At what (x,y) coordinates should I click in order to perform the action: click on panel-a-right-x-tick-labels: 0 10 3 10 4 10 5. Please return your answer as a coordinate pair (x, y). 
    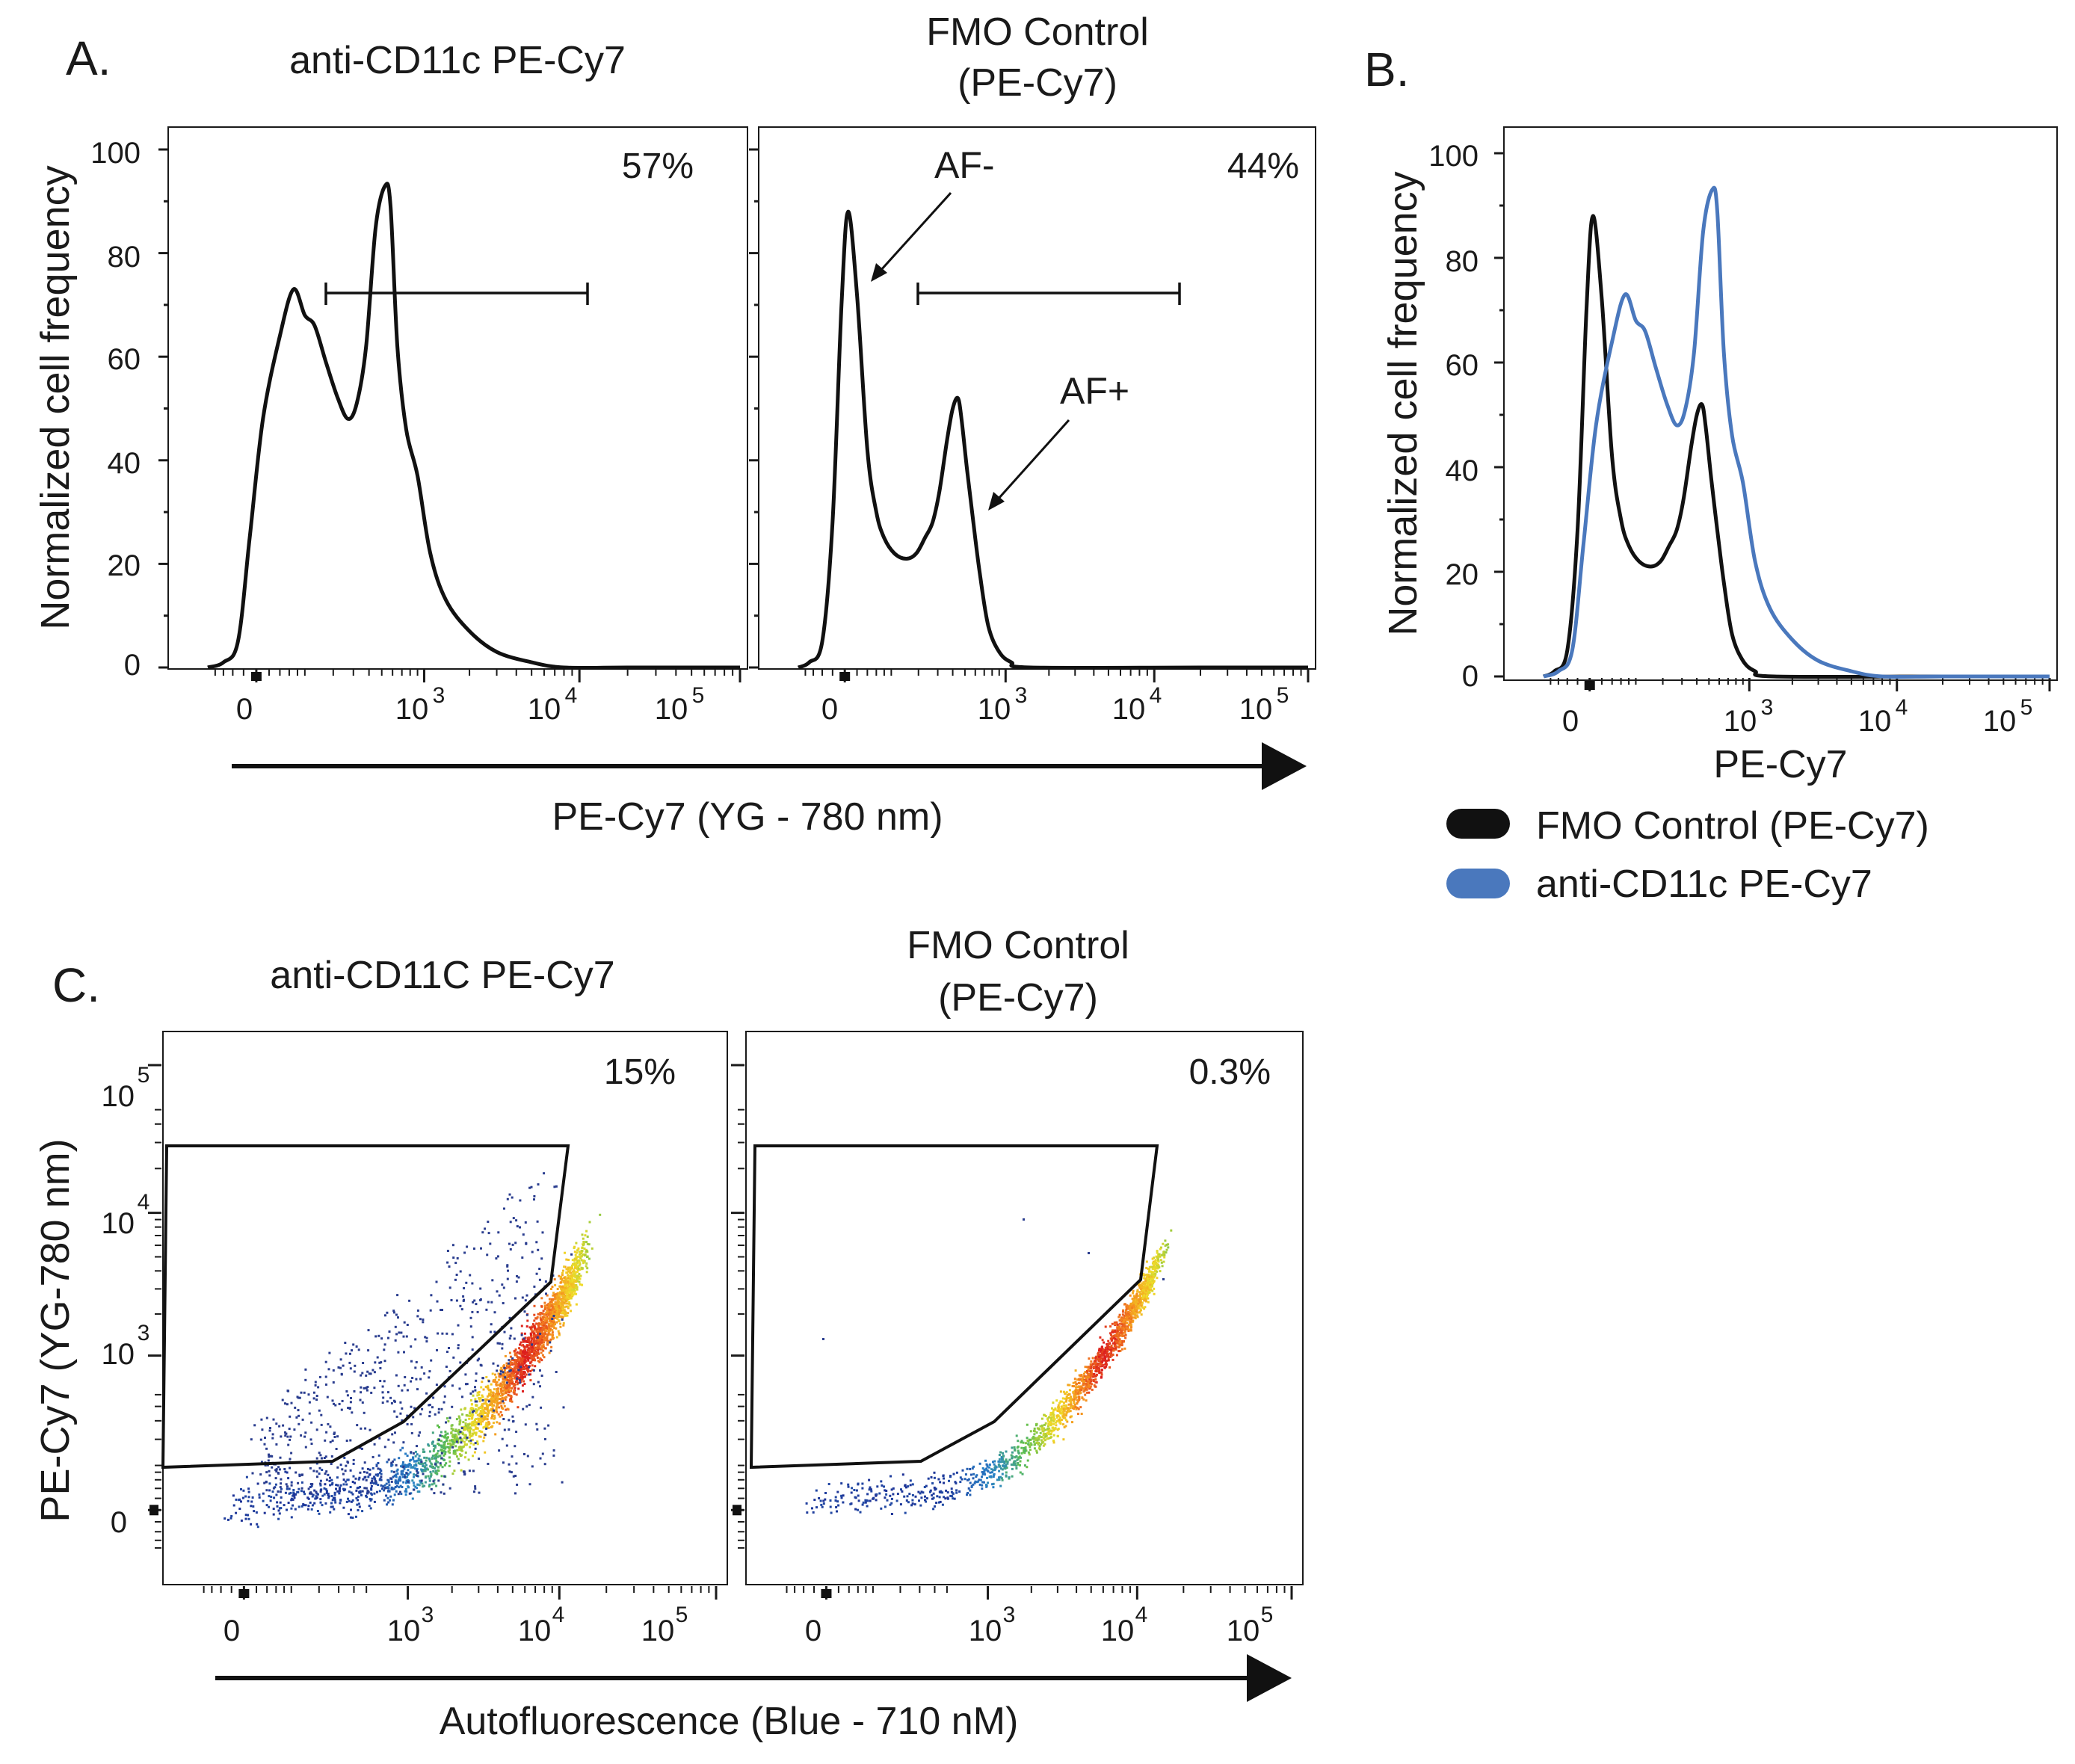
    Looking at the image, I should click on (1055, 704).